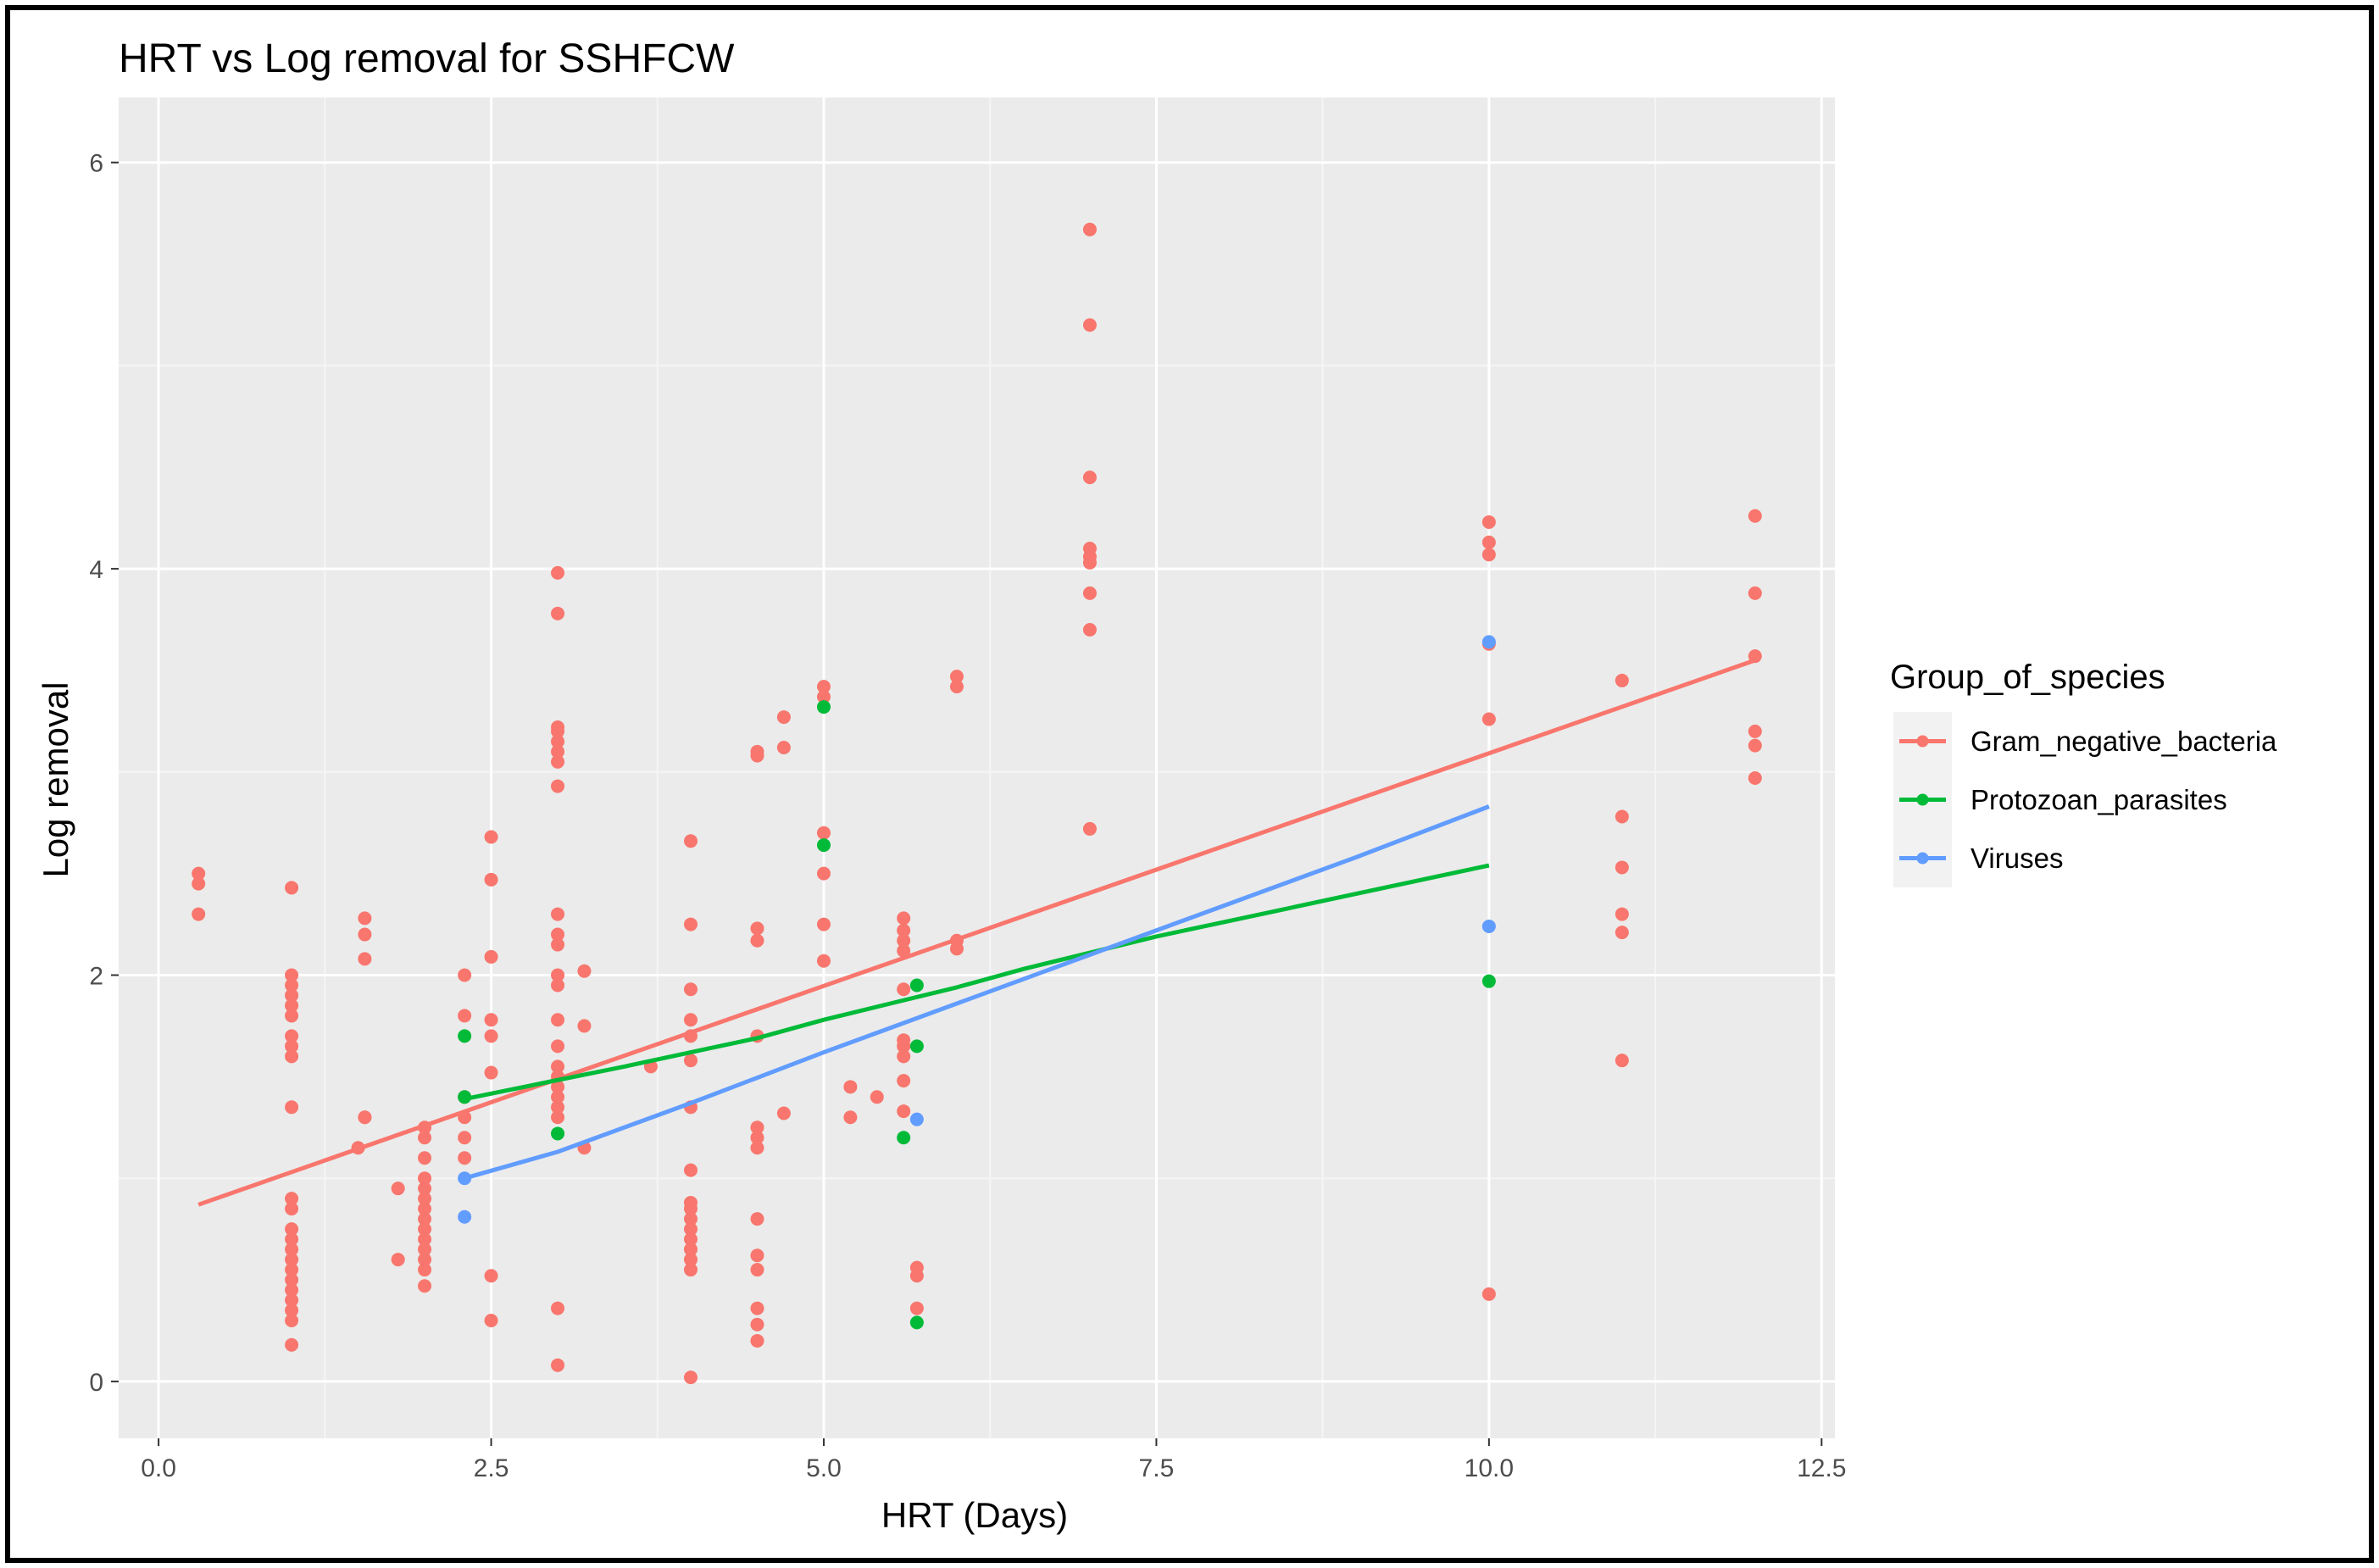 This screenshot has width=2379, height=1568. What do you see at coordinates (96, 164) in the screenshot?
I see `y-tick-label: 6` at bounding box center [96, 164].